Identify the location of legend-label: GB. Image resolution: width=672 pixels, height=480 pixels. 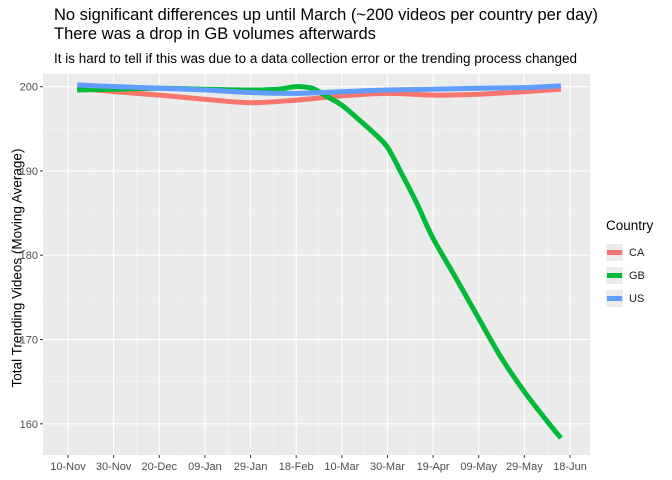
(637, 275).